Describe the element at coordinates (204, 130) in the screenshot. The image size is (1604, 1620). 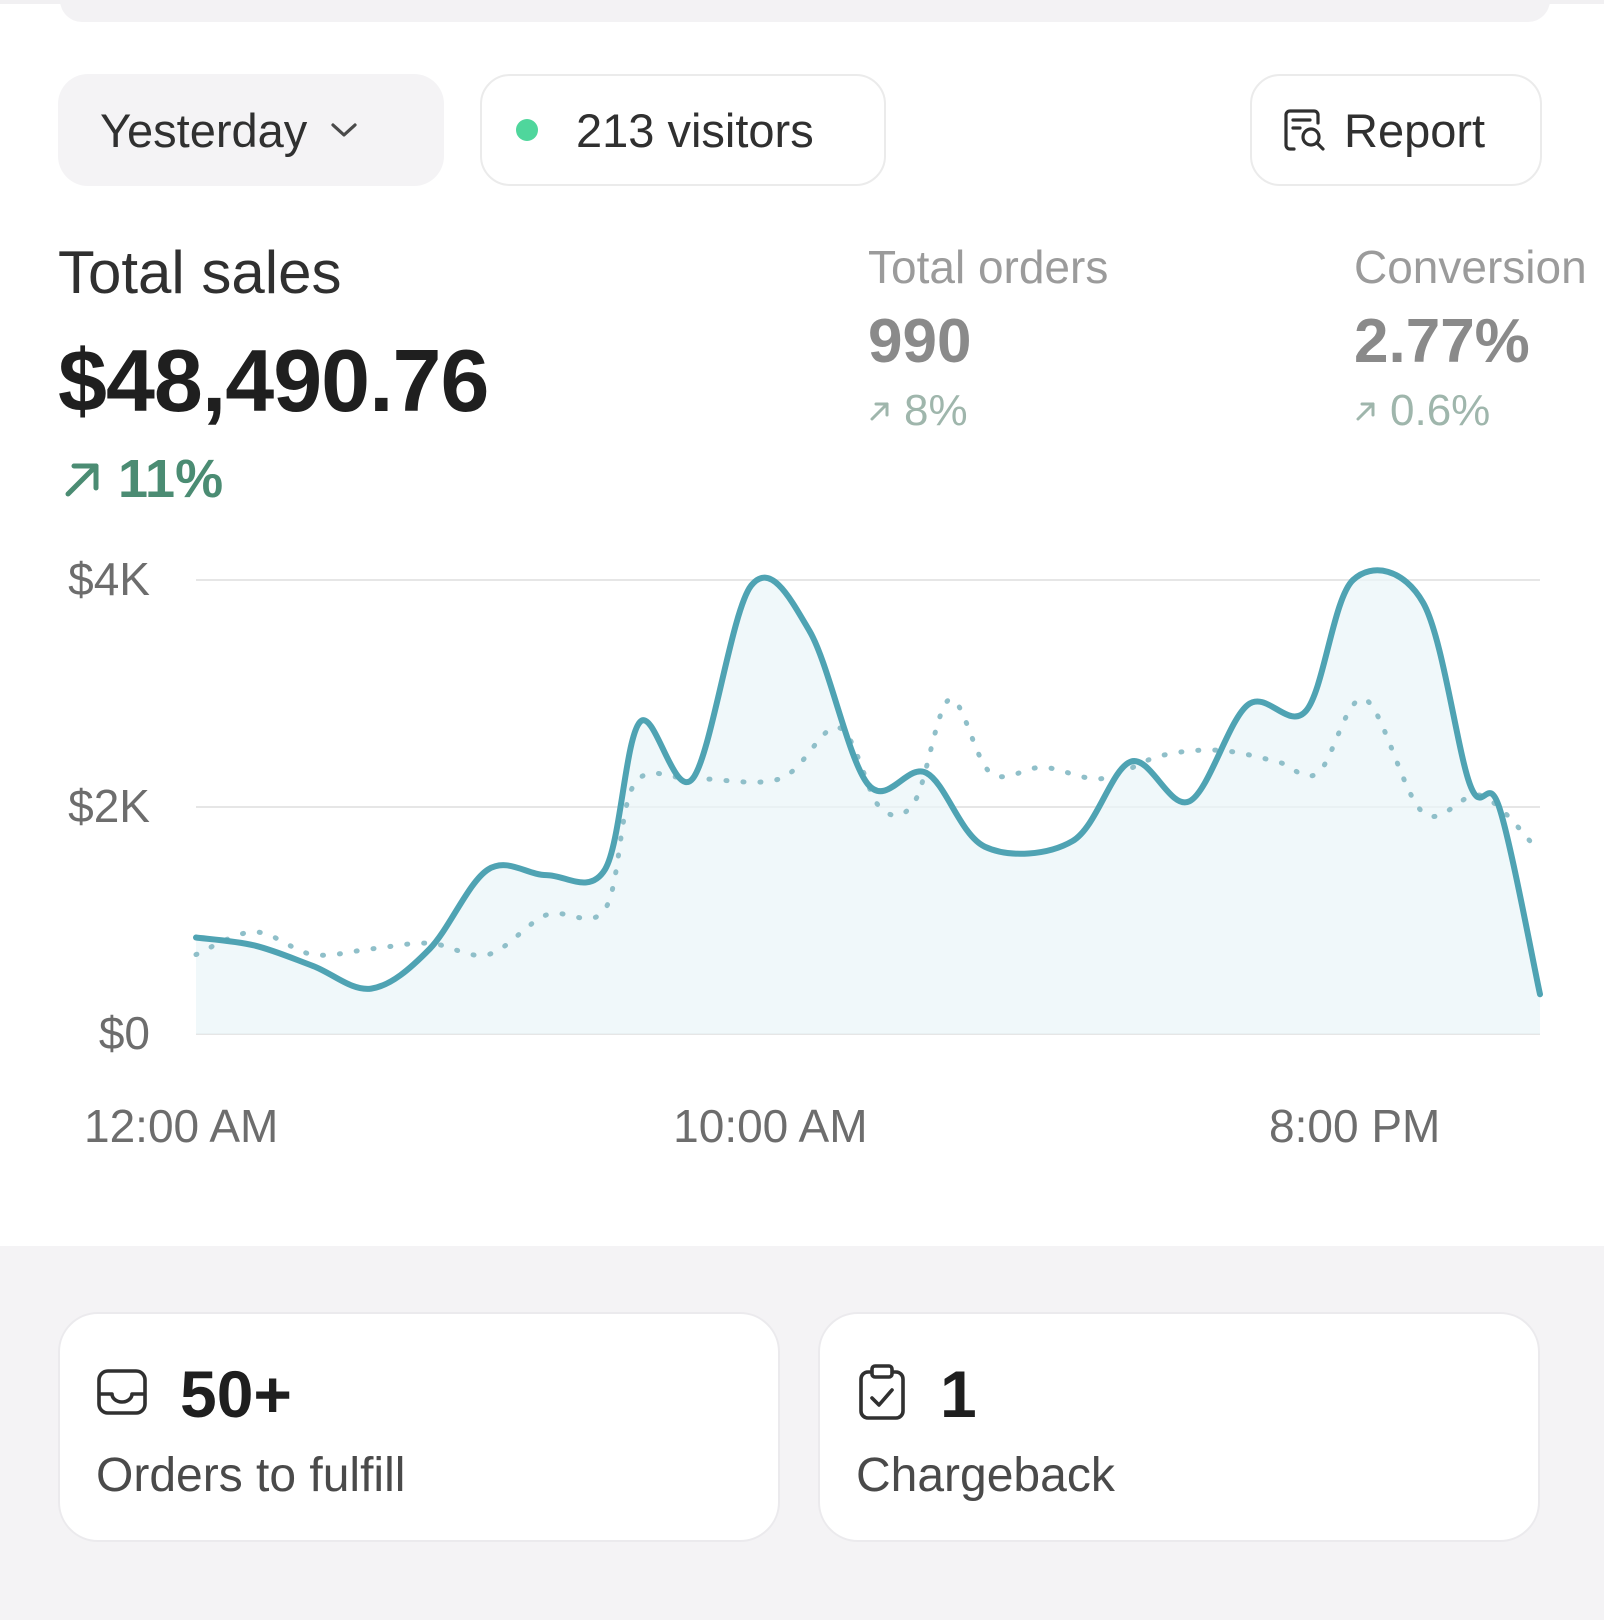
I see `date-range-label: Yesterday` at that location.